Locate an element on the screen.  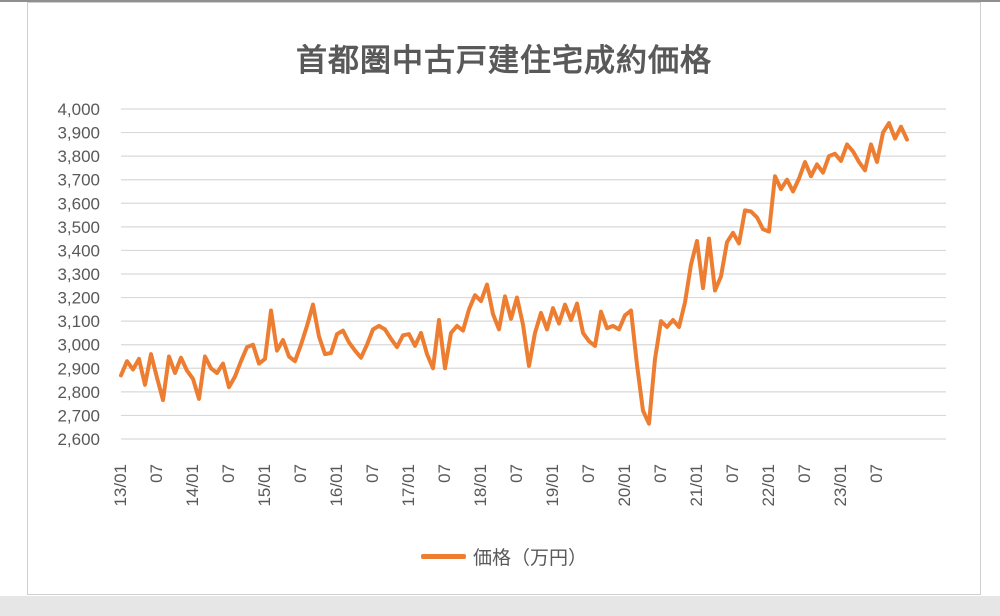
y-axis-label: 3,900 is located at coordinates (78, 133).